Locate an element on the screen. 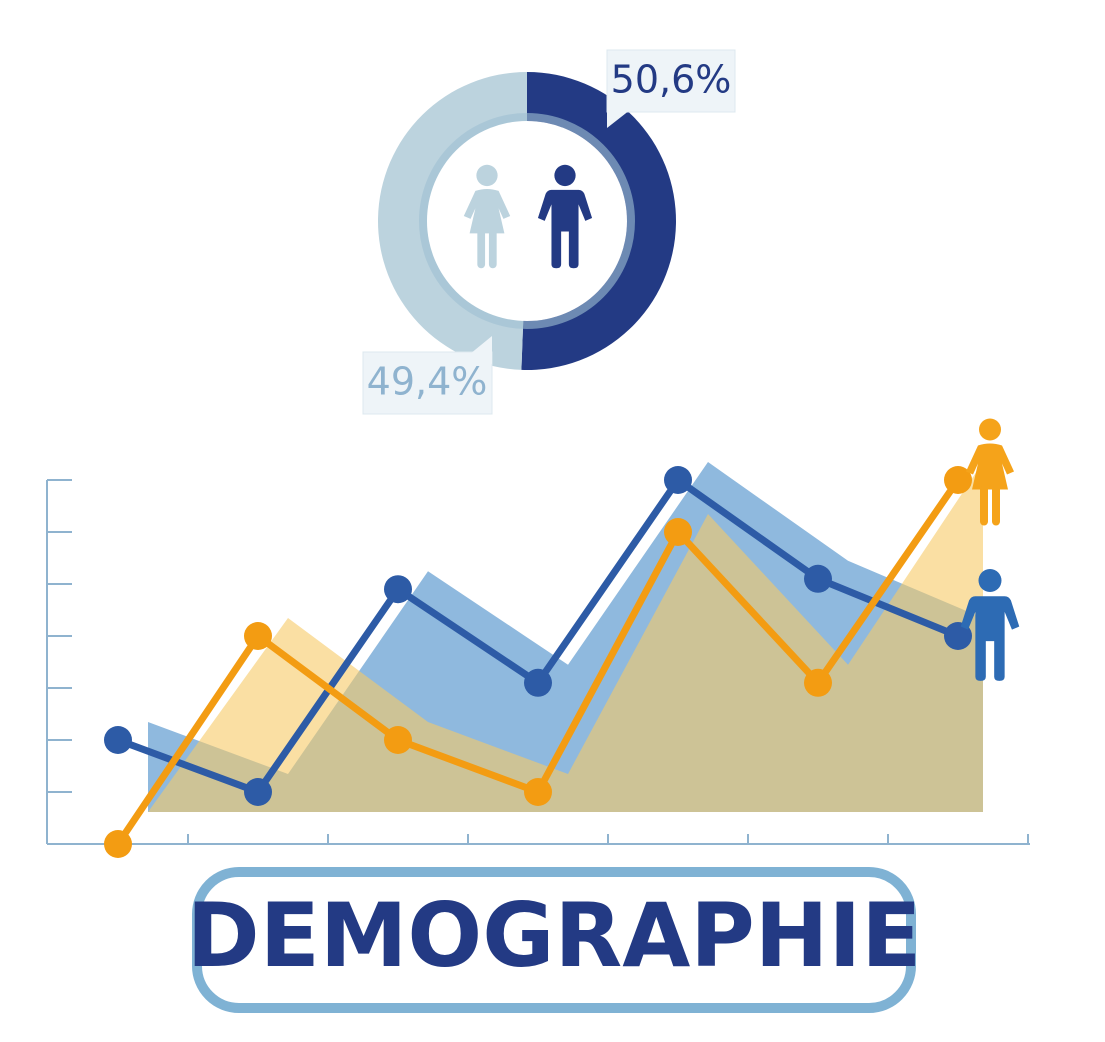 The width and height of the screenshot is (1105, 1042). donut-inner-ring is located at coordinates (527, 221).